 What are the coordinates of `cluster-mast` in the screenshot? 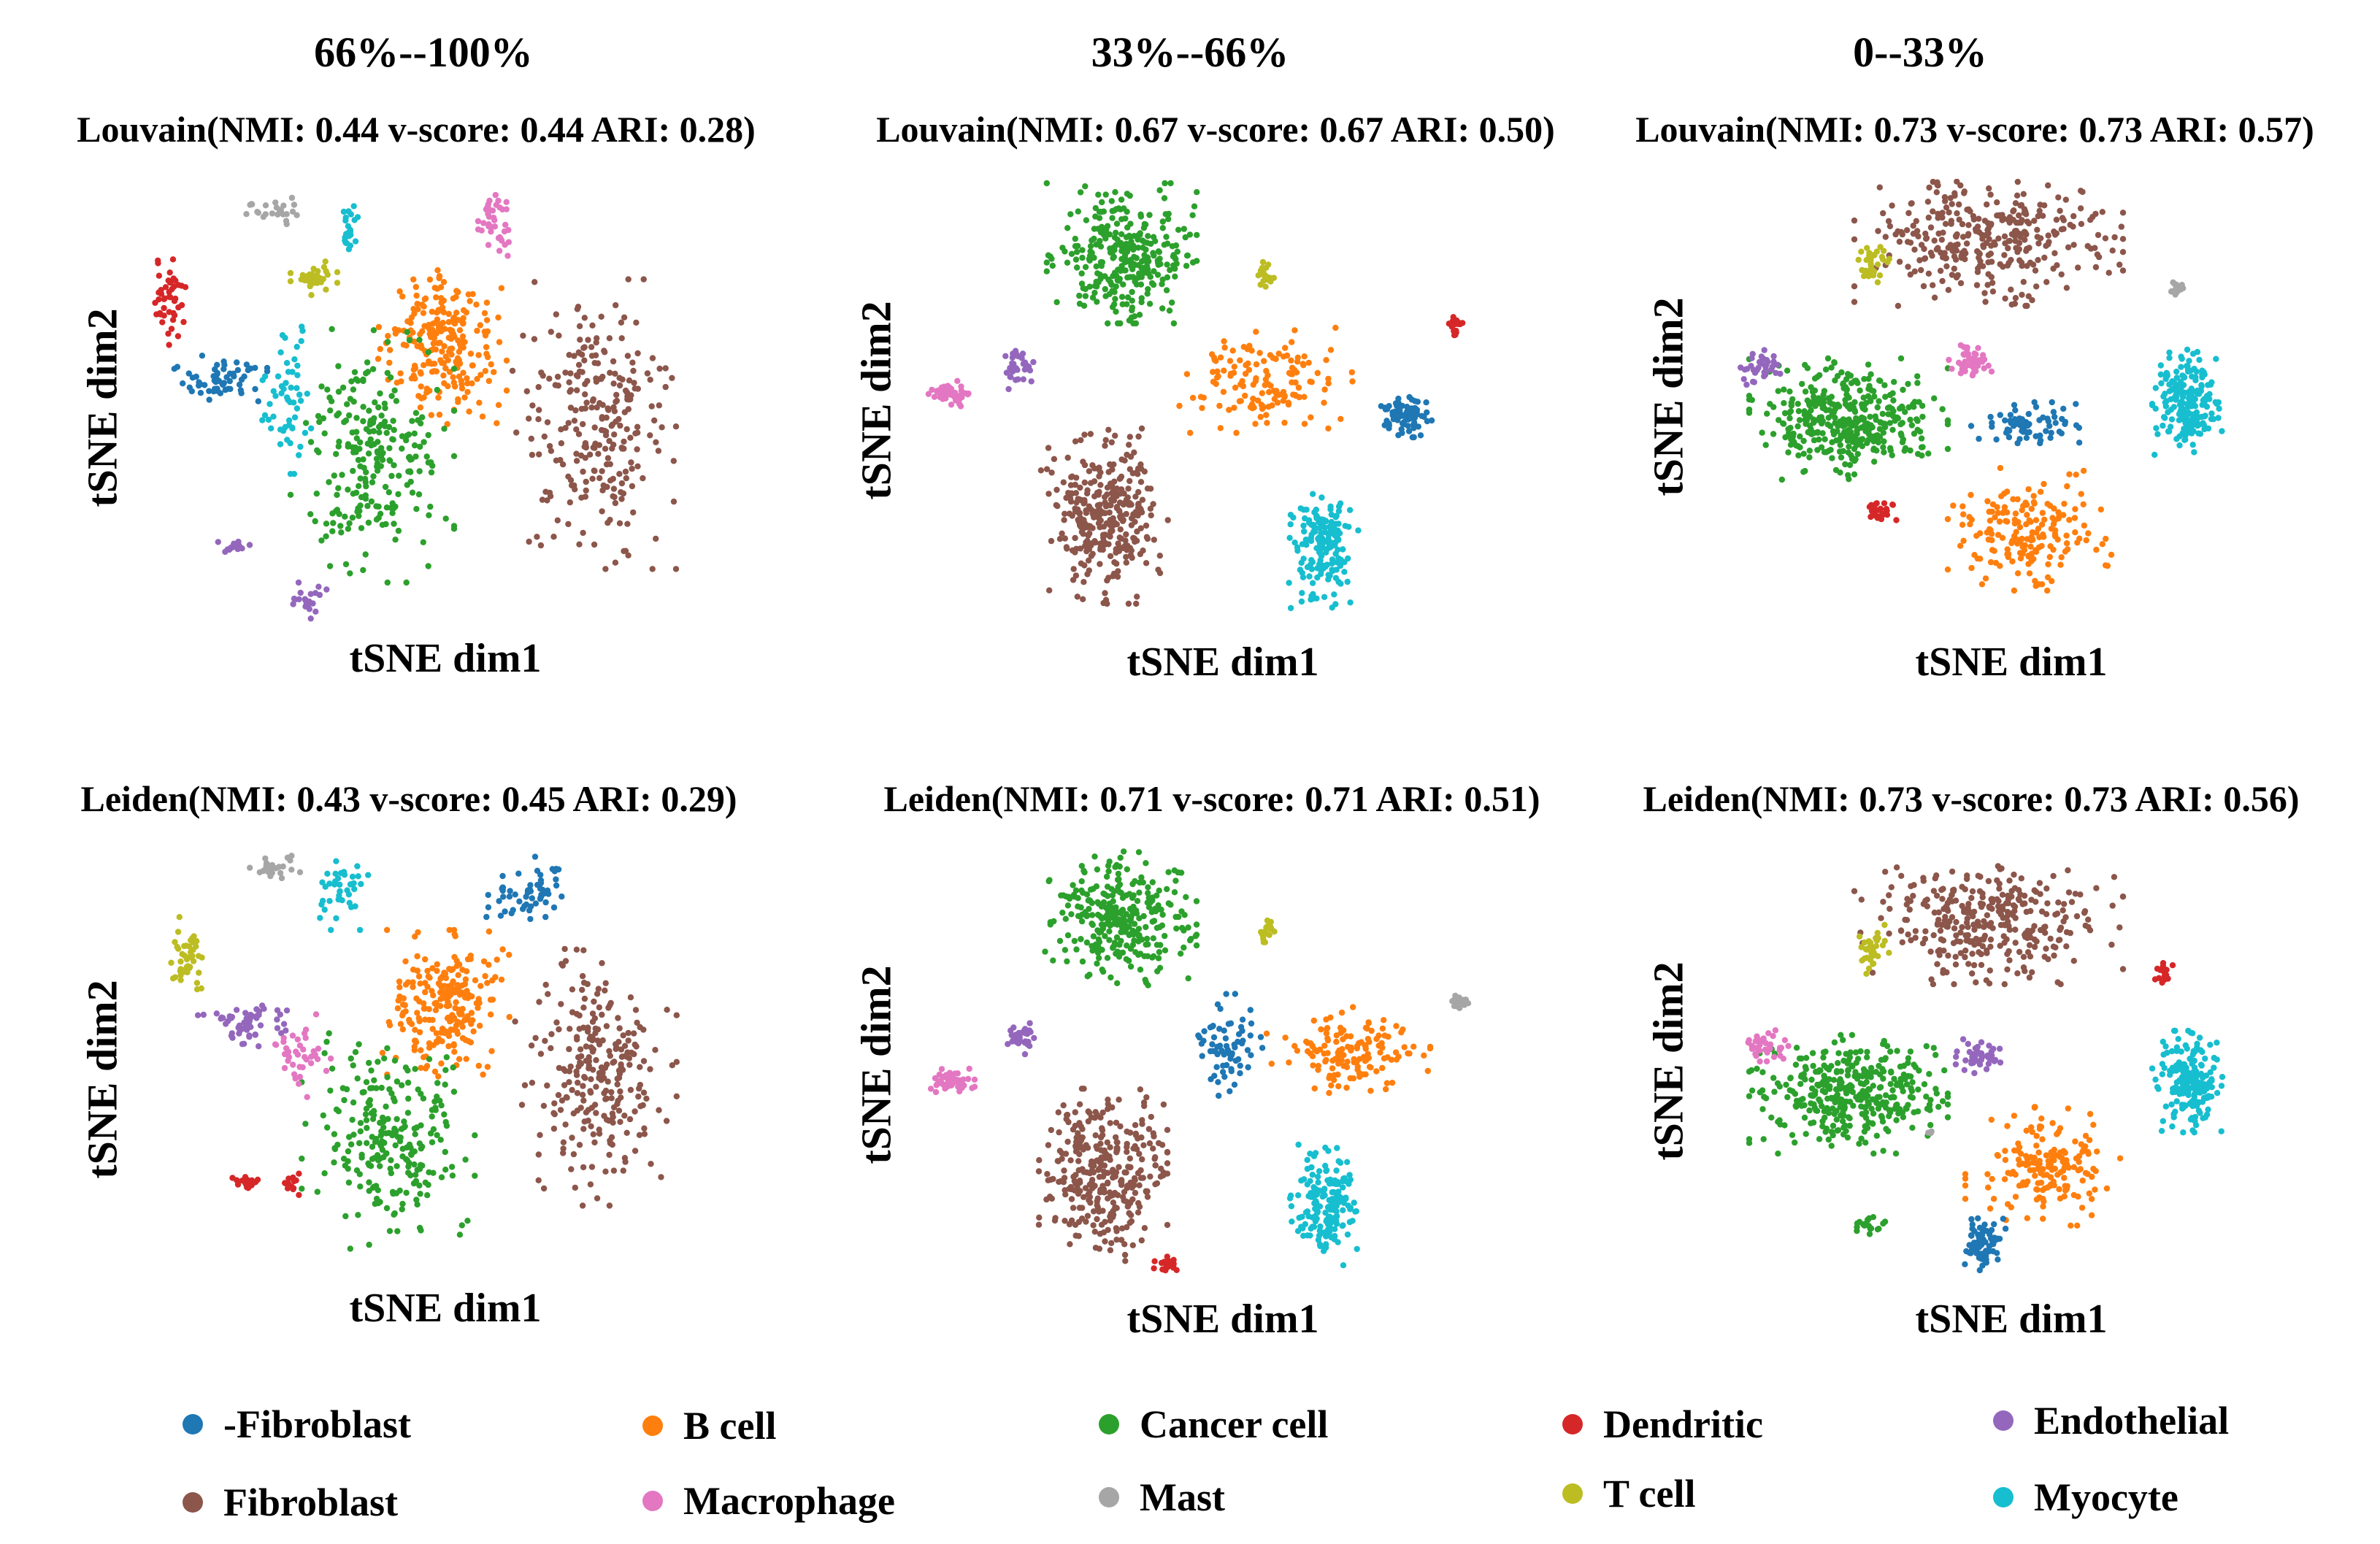 It's located at (2177, 288).